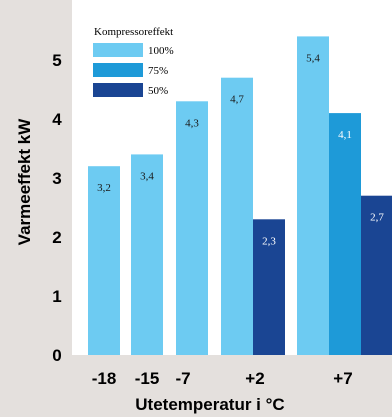 Image resolution: width=392 pixels, height=417 pixels. Describe the element at coordinates (342, 378) in the screenshot. I see `x-tick-label: +7` at that location.